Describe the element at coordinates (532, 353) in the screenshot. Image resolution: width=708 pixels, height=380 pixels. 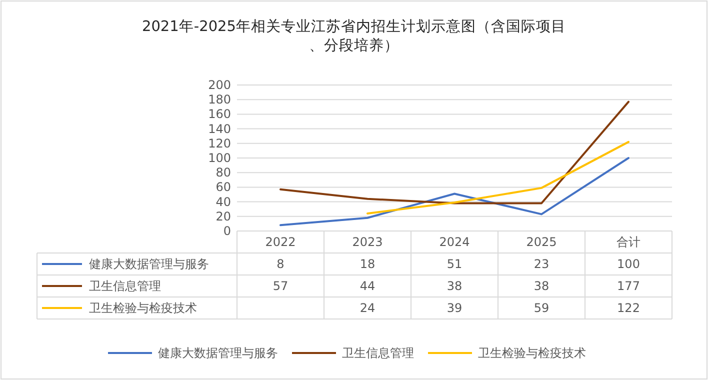
I see `legend-label: 卫生检验与检疫技术` at that location.